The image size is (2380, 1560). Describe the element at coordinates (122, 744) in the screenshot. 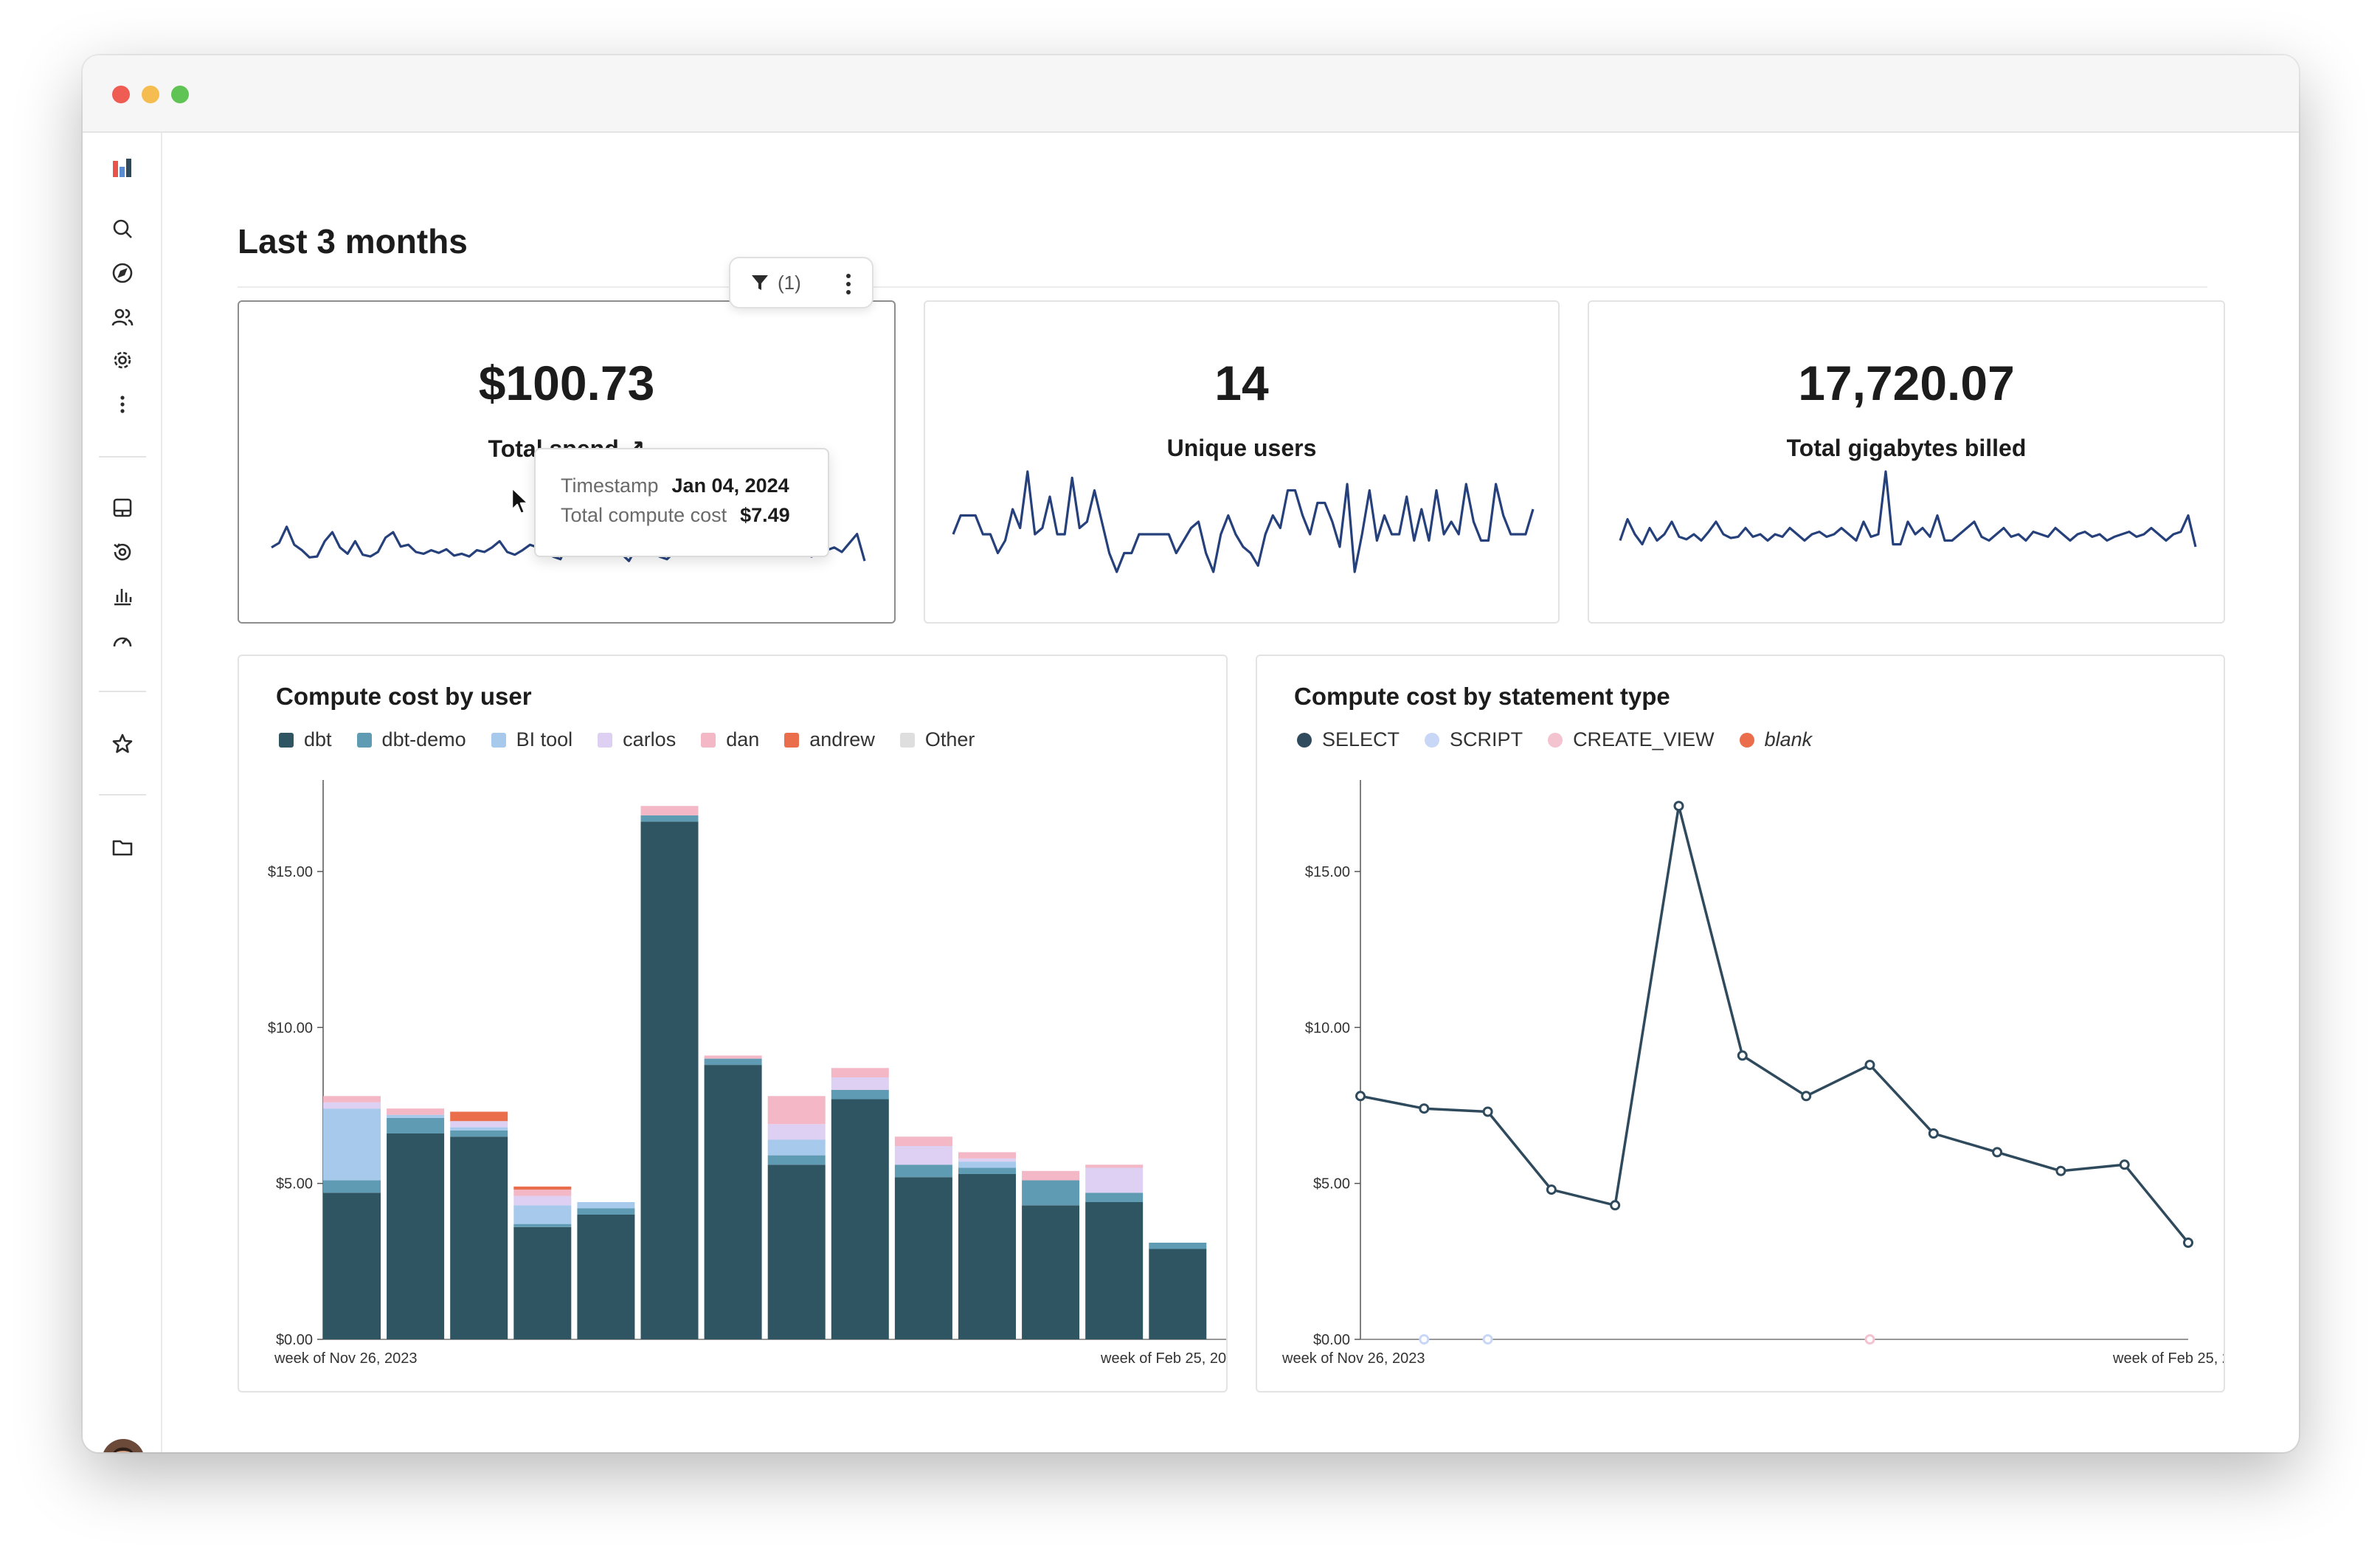

I see `star-icon` at that location.